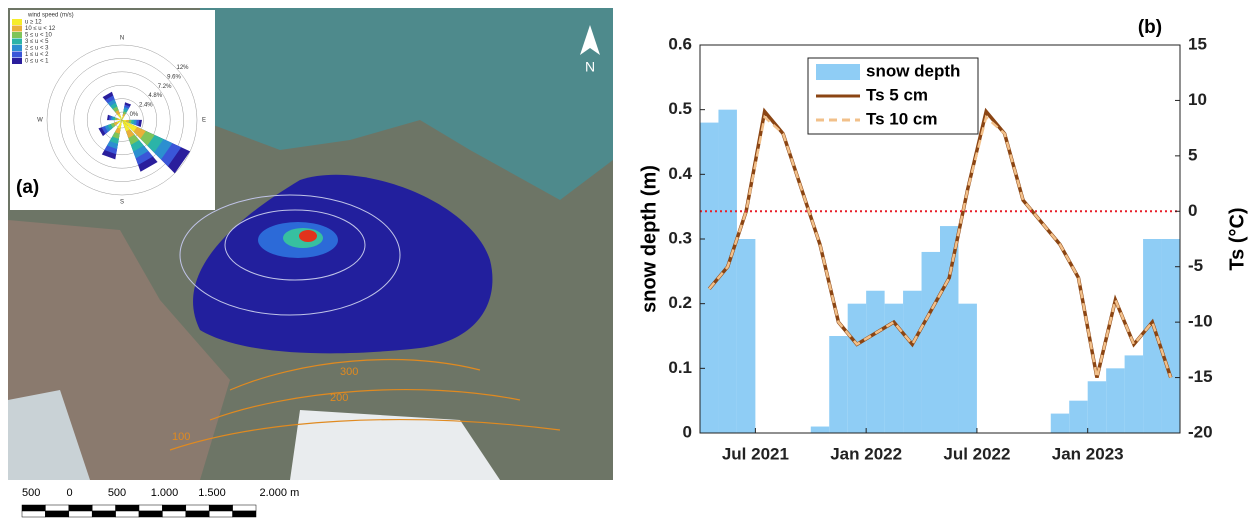 This screenshot has width=1255, height=519. Describe the element at coordinates (590, 40) in the screenshot. I see `north-arrow` at that location.